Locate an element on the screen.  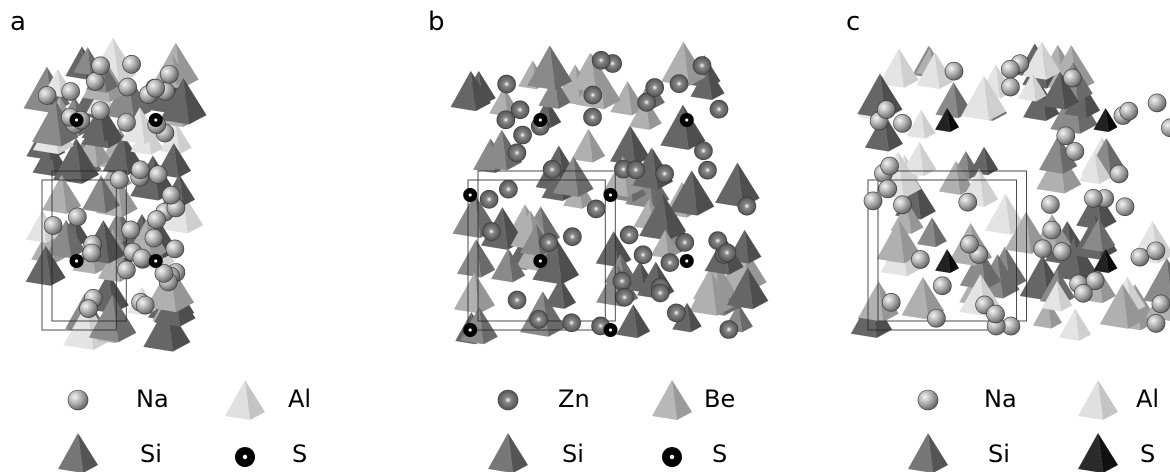
panel-label: a is located at coordinates (18, 22).